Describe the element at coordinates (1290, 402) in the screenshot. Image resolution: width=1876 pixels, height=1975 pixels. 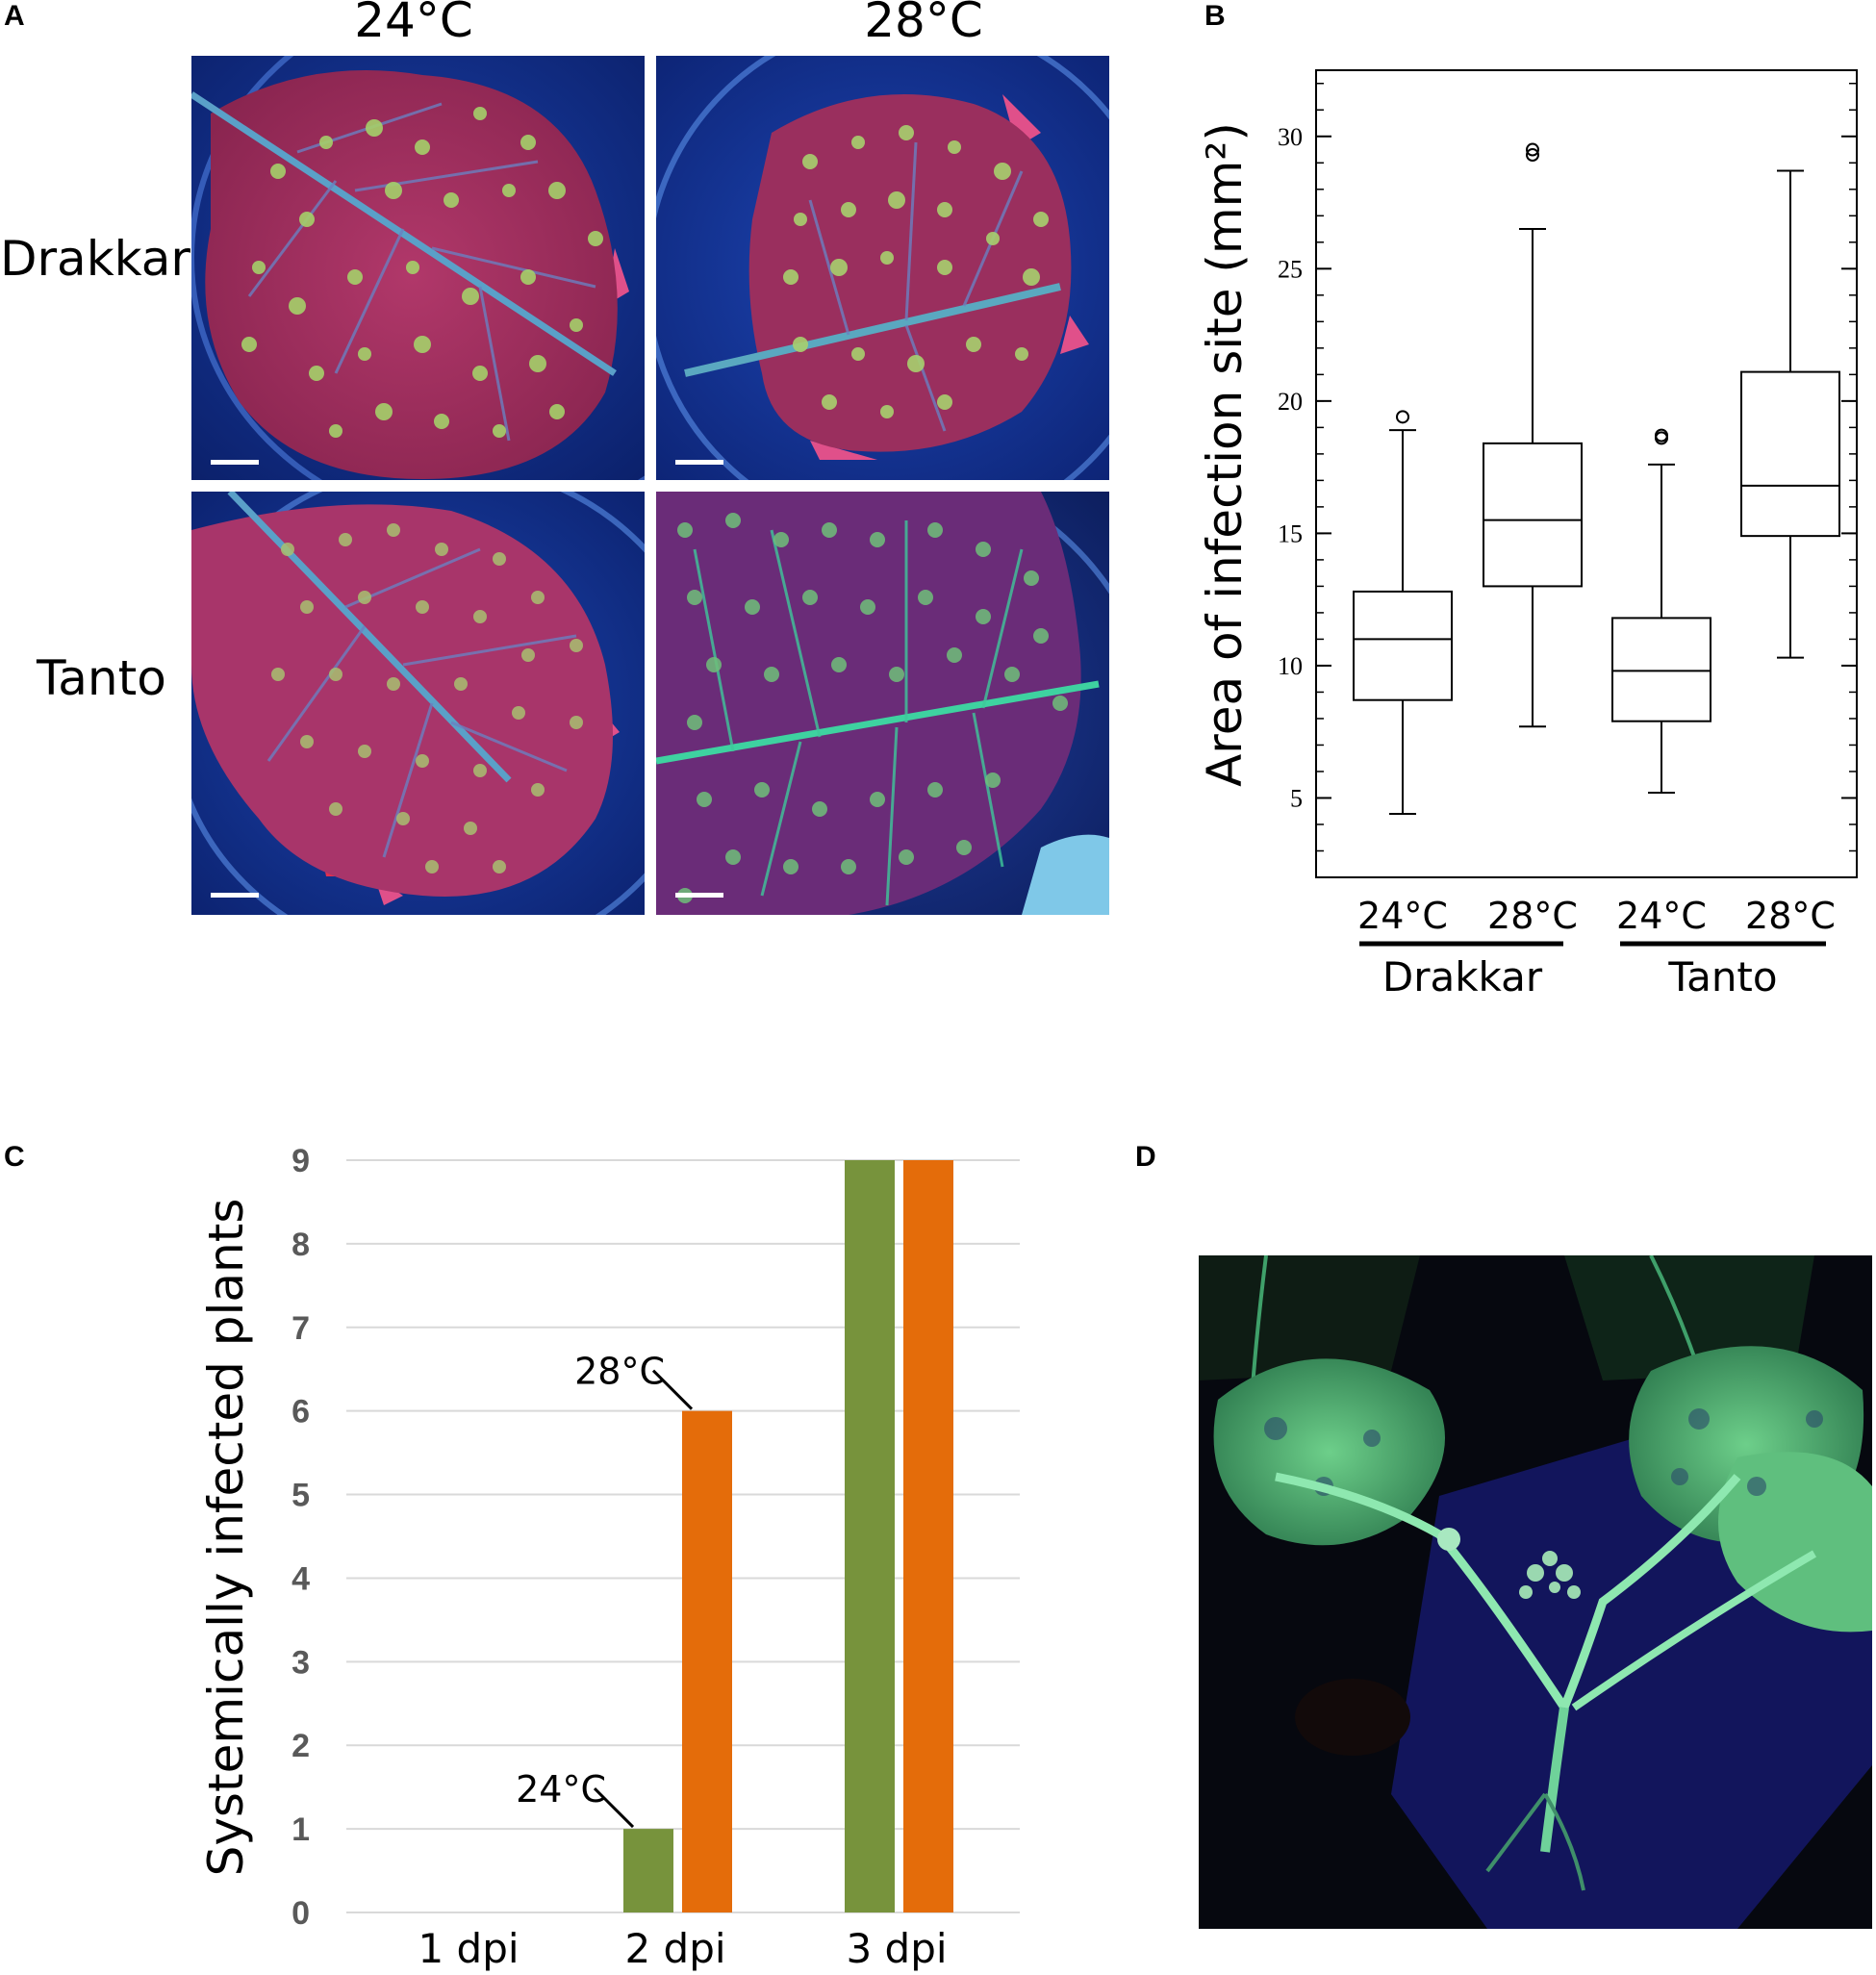
I see `y-tick-label: 20` at that location.